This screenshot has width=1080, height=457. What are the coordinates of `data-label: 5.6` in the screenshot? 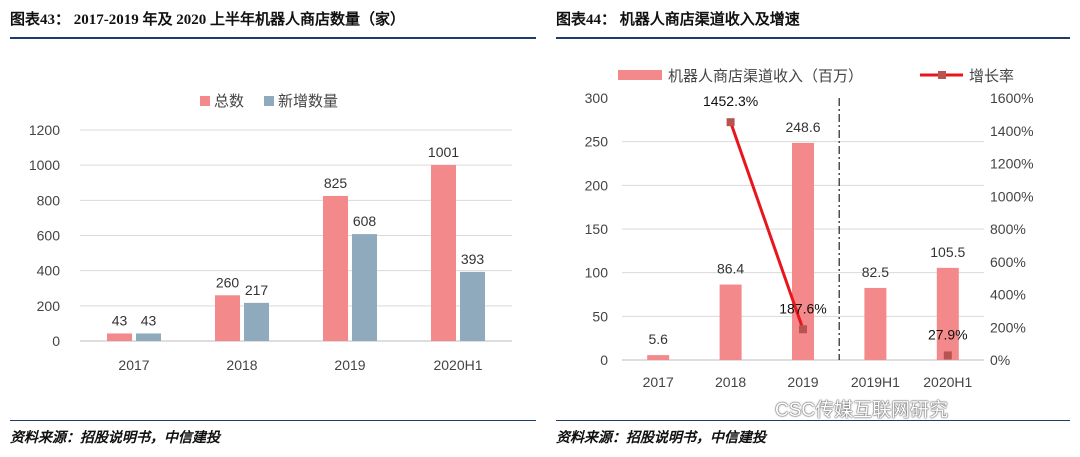 It's located at (658, 339).